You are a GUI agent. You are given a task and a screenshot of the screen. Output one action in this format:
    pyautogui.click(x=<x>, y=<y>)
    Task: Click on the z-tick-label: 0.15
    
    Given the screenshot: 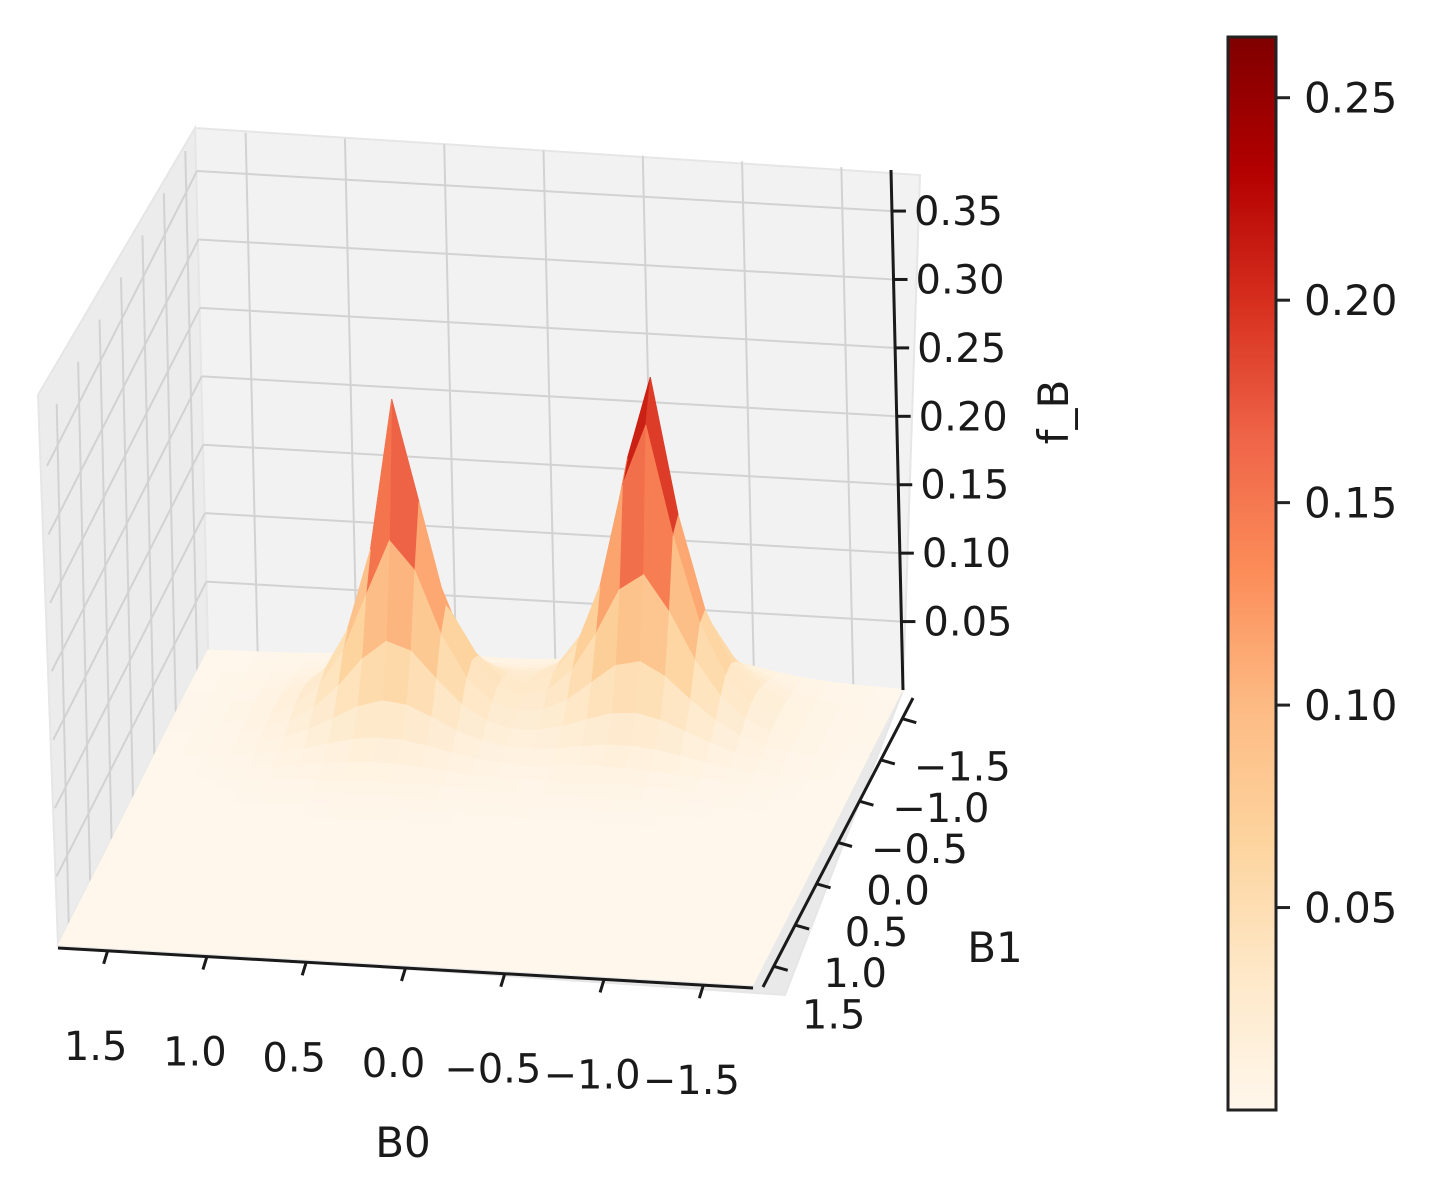 What is the action you would take?
    pyautogui.click(x=964, y=486)
    